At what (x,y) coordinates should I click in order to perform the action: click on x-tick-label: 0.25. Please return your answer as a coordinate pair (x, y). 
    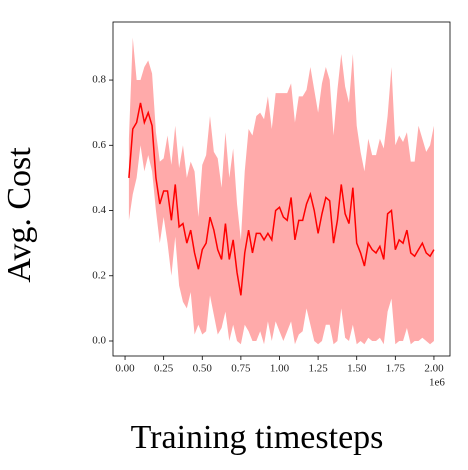
    Looking at the image, I should click on (164, 369).